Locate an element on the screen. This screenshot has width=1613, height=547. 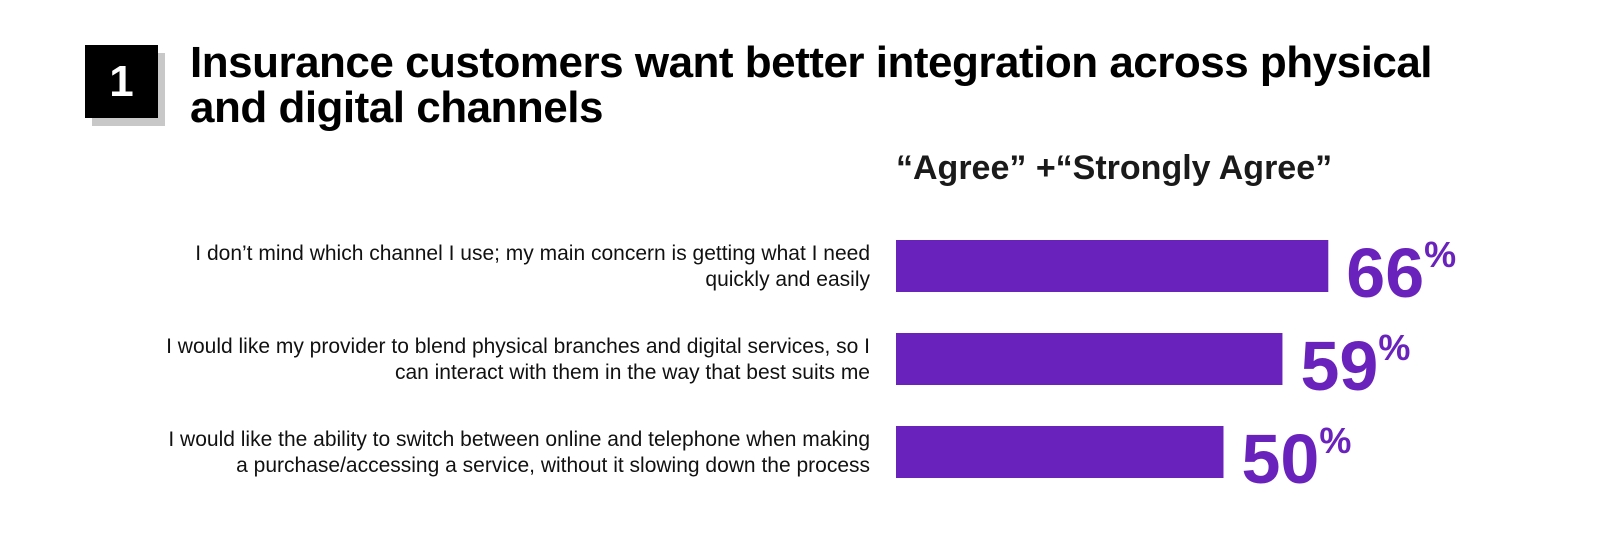
chart-title: “Agree” +“Strongly Agree” is located at coordinates (1114, 168).